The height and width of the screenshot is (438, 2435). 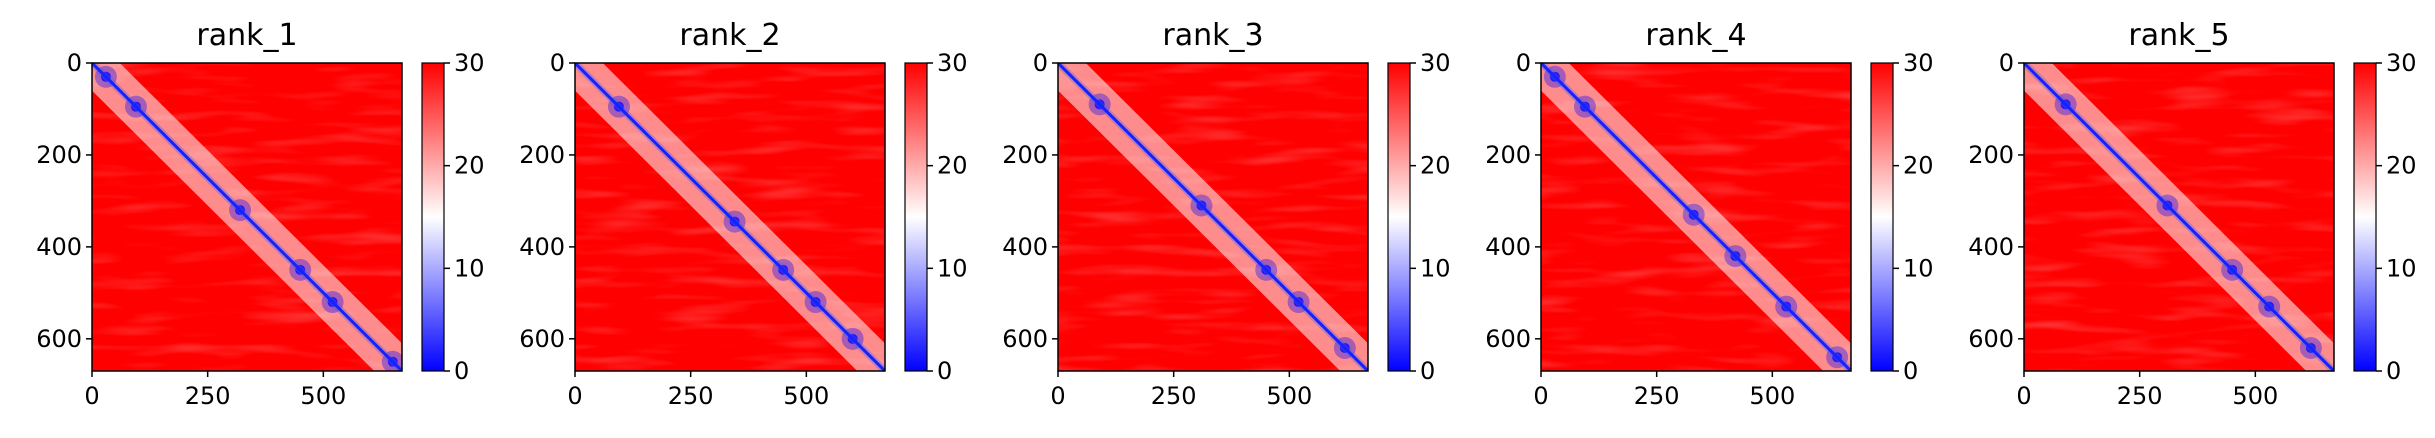 What do you see at coordinates (2178, 35) in the screenshot?
I see `panel-title: rank_5` at bounding box center [2178, 35].